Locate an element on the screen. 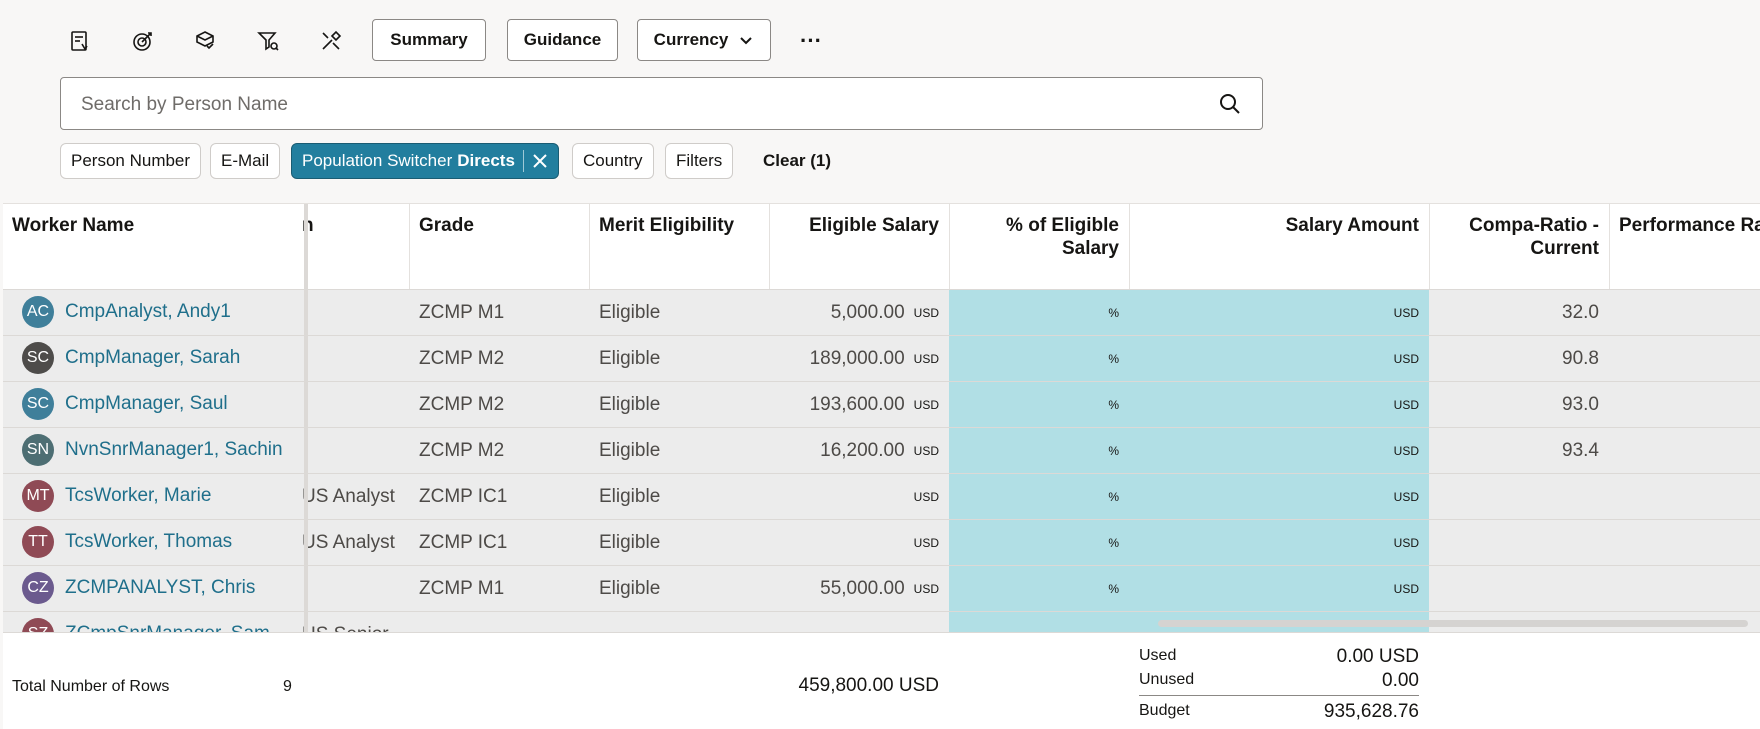  header-merit-eligibility: Merit Eligibility is located at coordinates (667, 225).